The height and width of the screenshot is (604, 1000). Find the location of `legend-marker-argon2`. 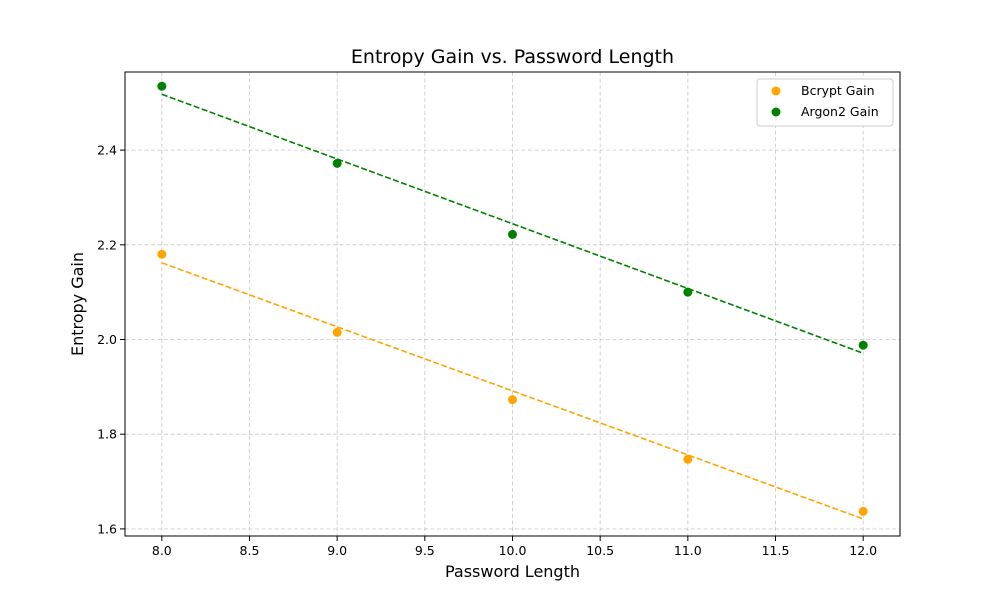

legend-marker-argon2 is located at coordinates (776, 112).